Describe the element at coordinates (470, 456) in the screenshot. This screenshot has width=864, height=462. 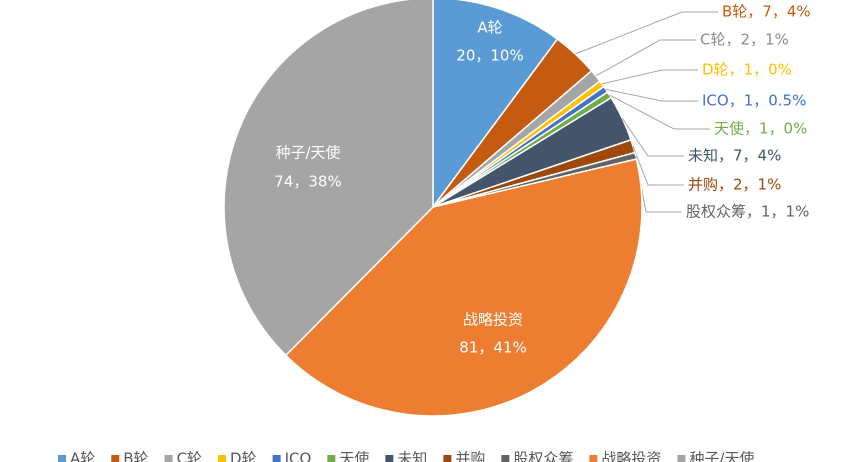
I see `legend-label: 并购` at that location.